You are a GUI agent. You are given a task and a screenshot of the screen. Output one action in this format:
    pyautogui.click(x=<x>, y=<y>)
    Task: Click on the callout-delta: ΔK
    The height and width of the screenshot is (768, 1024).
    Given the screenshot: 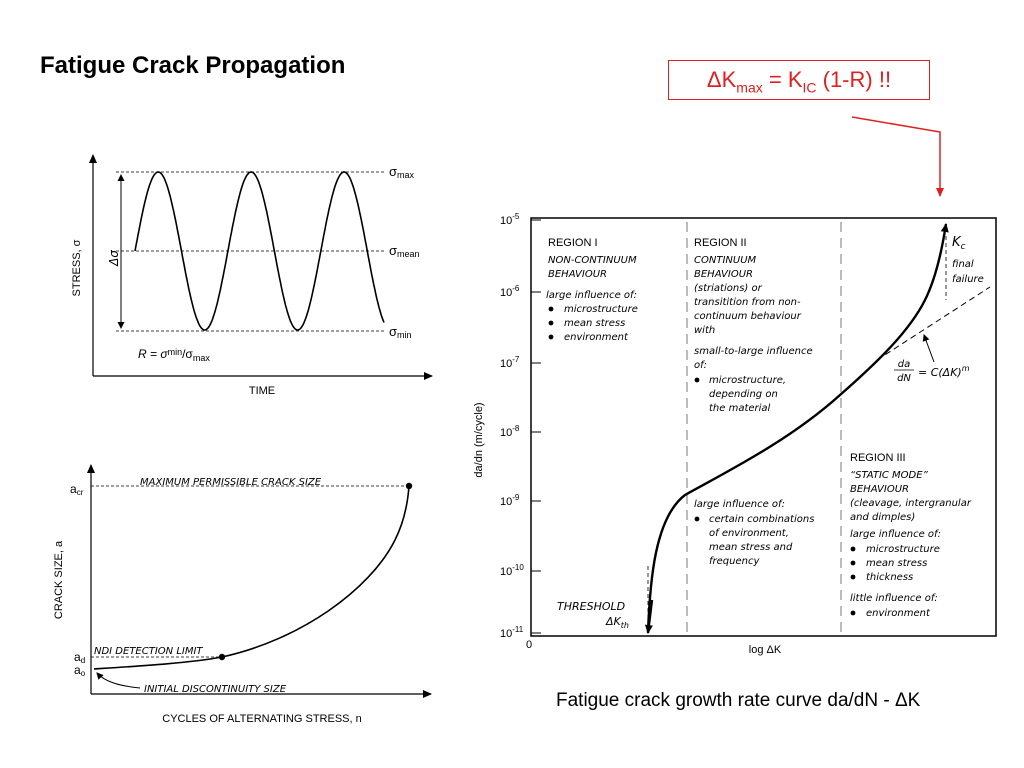 What is the action you would take?
    pyautogui.click(x=721, y=79)
    